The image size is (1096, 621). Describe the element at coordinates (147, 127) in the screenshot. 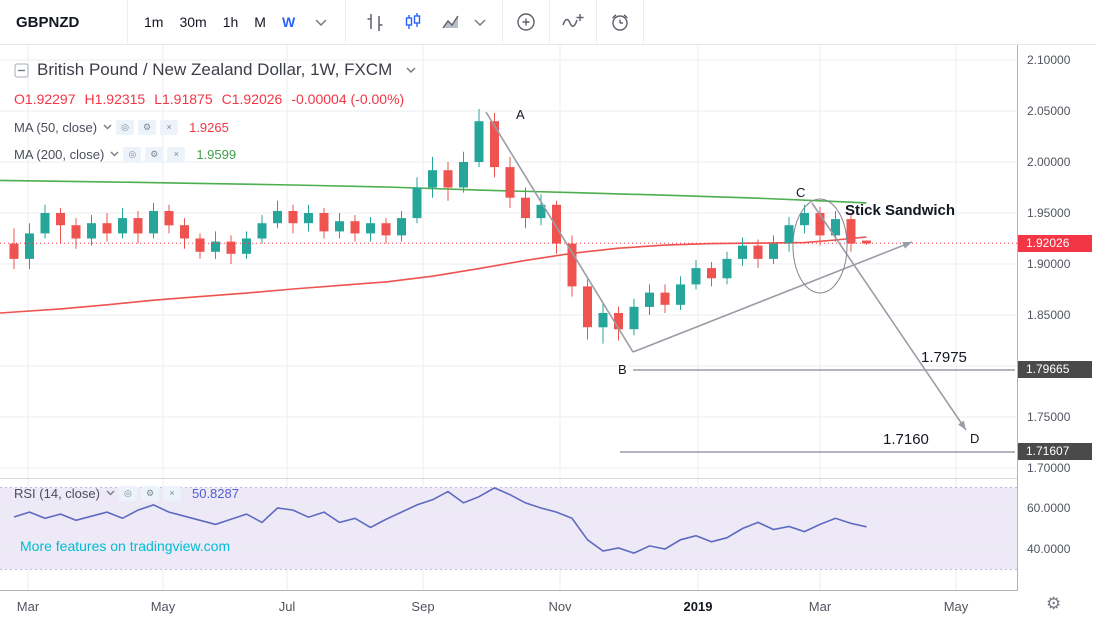

I see `ma50-settings-icon: ⚙` at that location.